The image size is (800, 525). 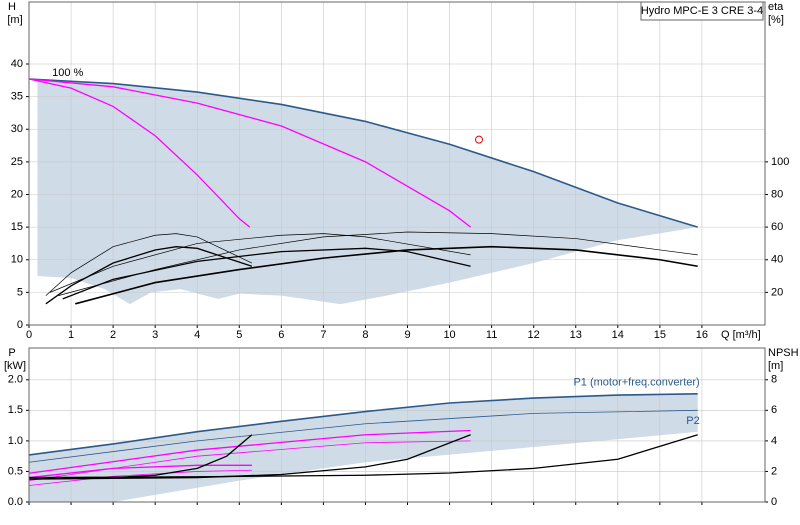 What do you see at coordinates (67, 73) in the screenshot?
I see `annotation: 100 %` at bounding box center [67, 73].